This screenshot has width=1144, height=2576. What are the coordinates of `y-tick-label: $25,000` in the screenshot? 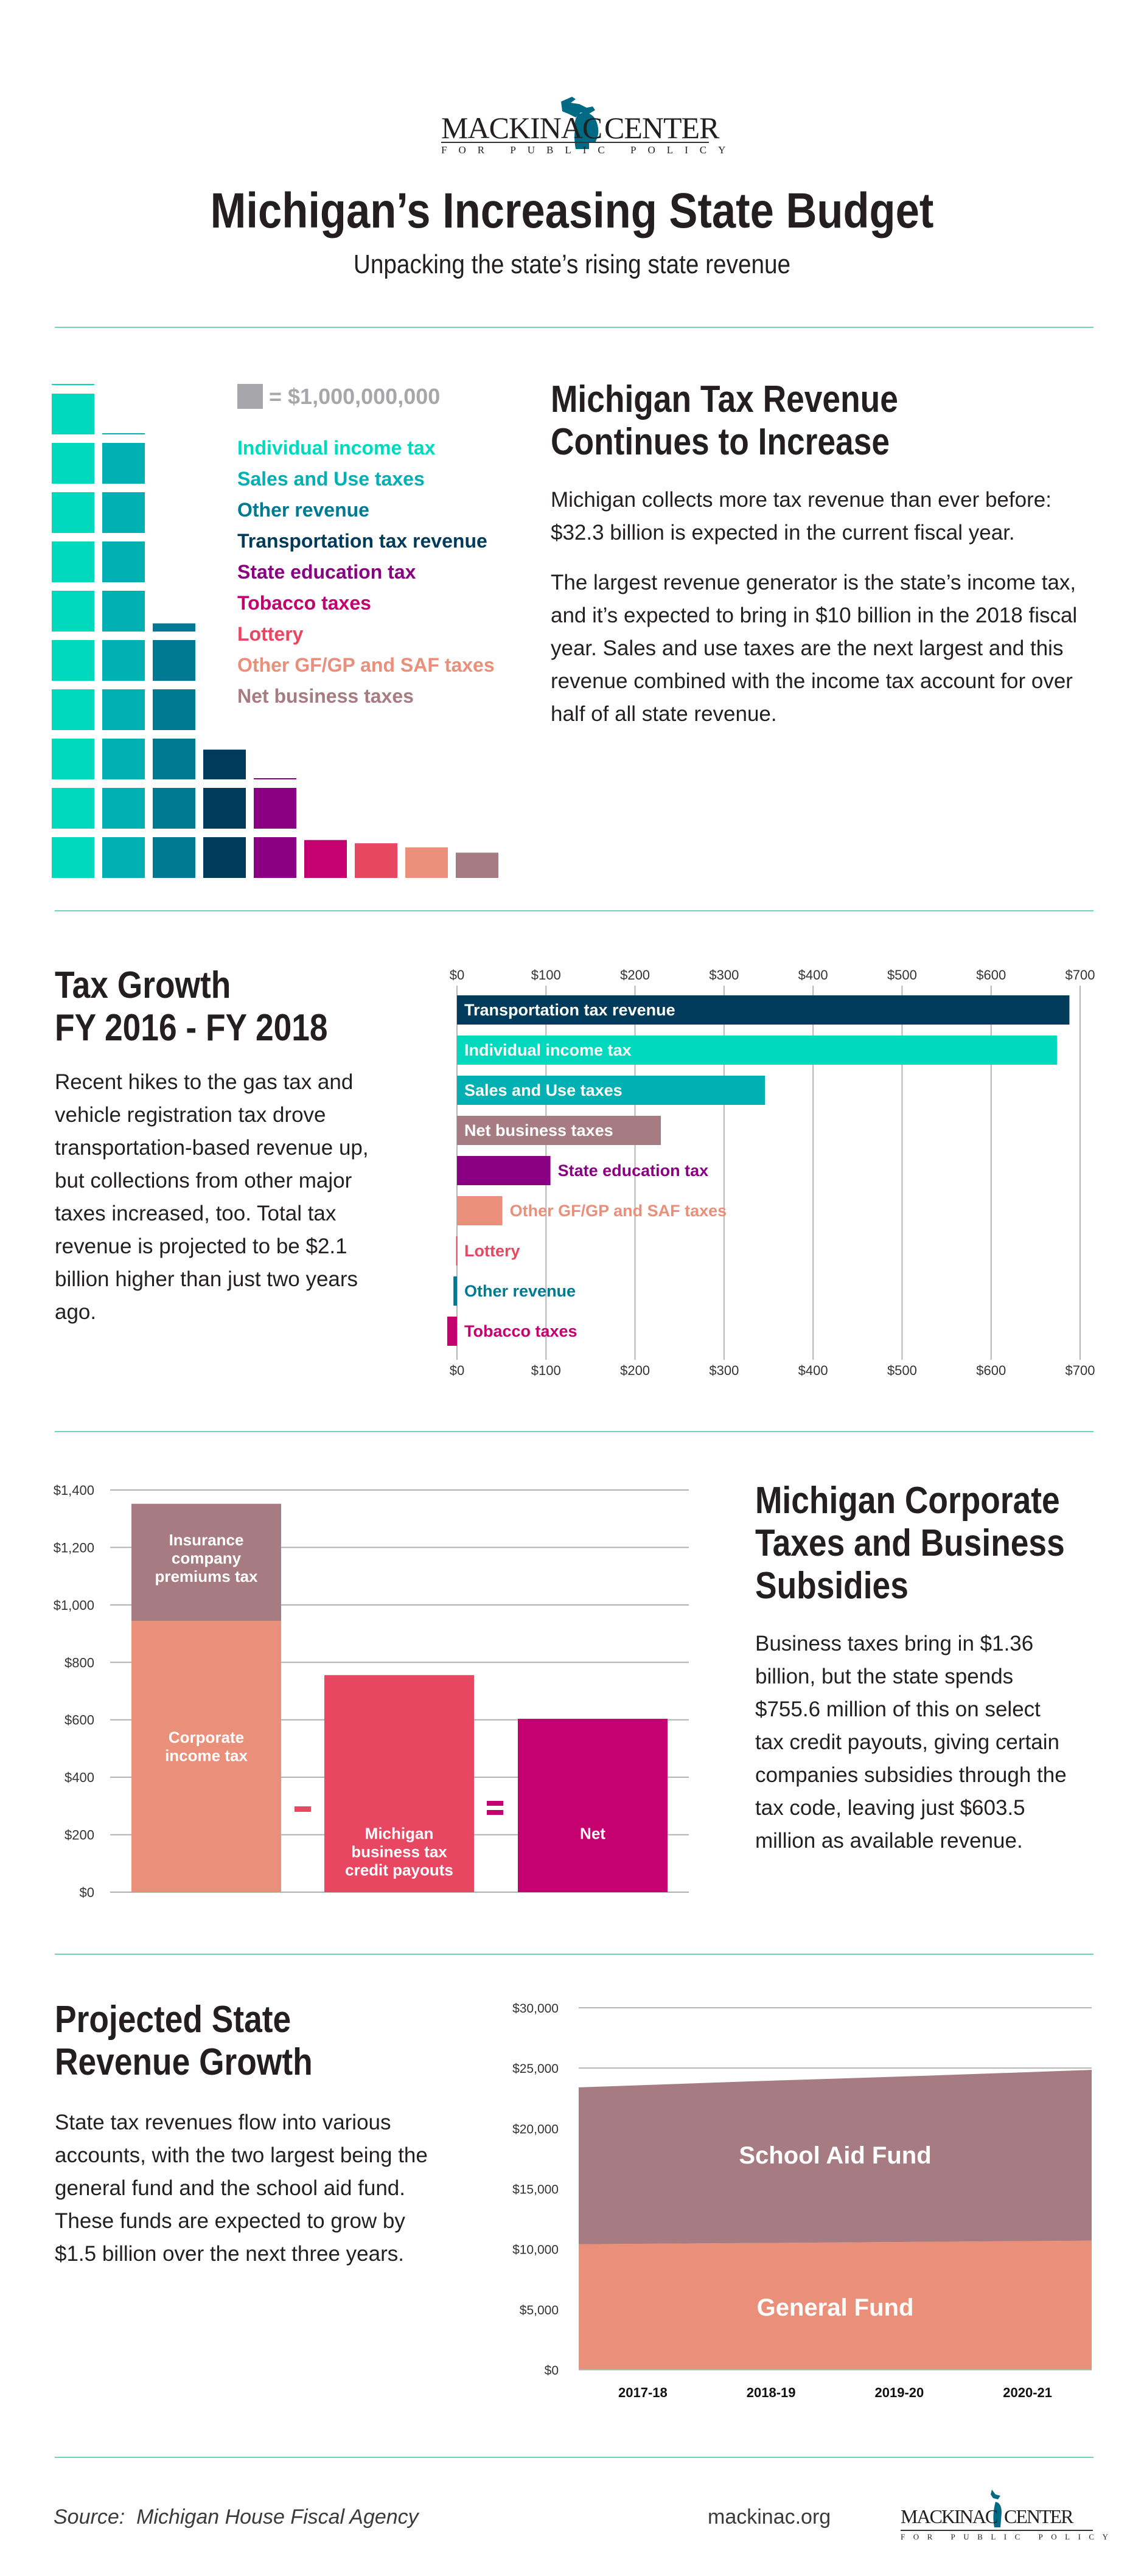 It's located at (535, 2069).